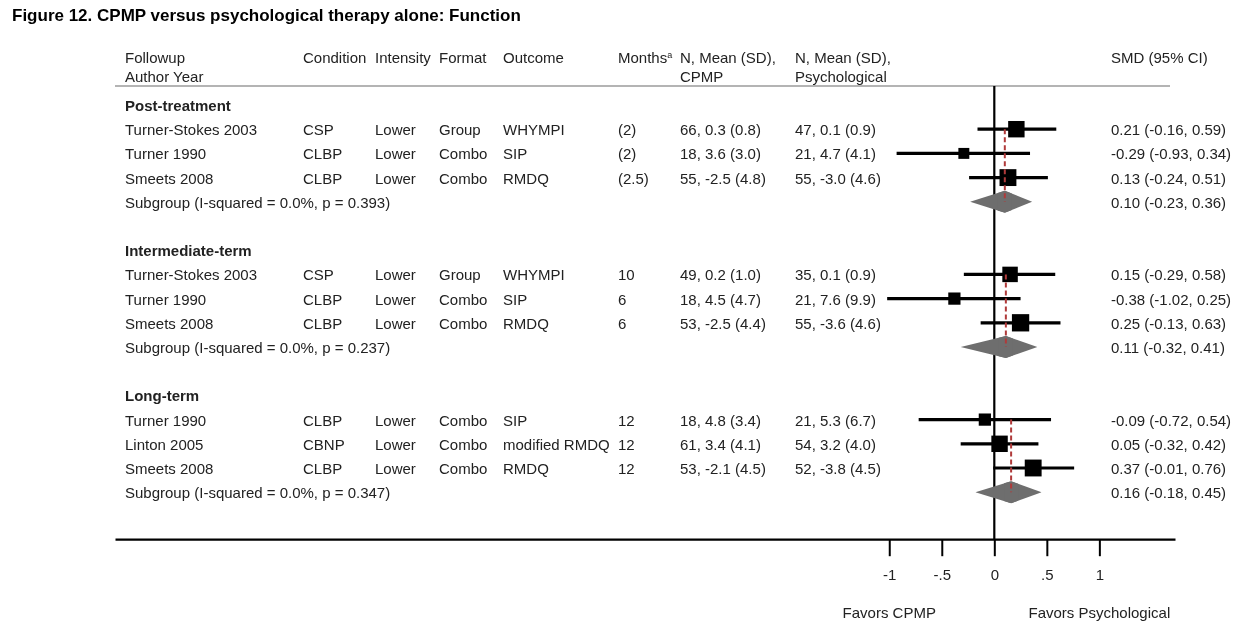 The image size is (1248, 621). I want to click on category-label: 0.10 (-0.23, 0.36), so click(1169, 202).